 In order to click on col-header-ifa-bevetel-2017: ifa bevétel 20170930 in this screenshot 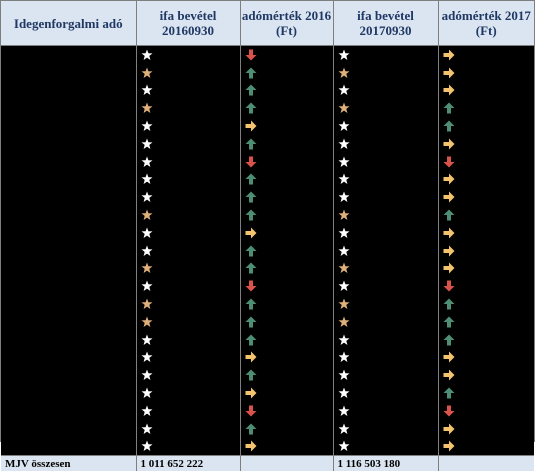, I will do `click(386, 23)`.